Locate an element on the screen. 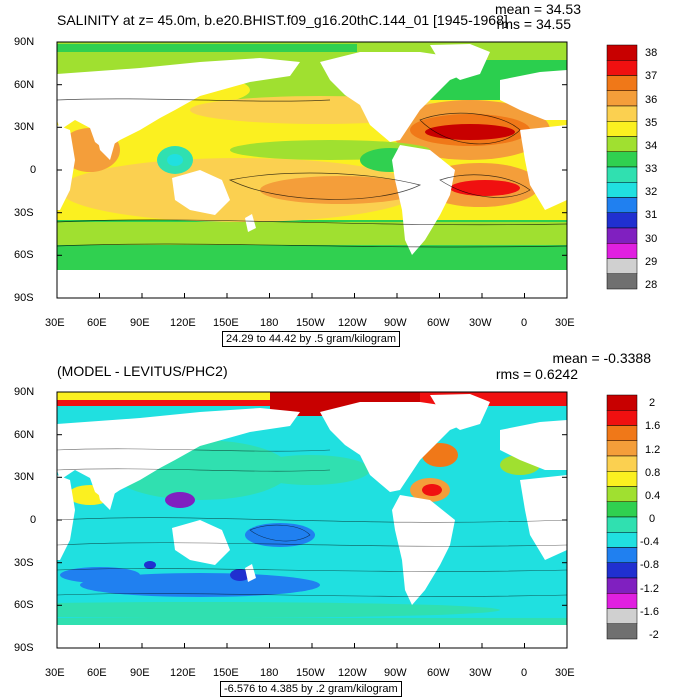 The width and height of the screenshot is (700, 700). panel2-ytick: 90S is located at coordinates (24, 648).